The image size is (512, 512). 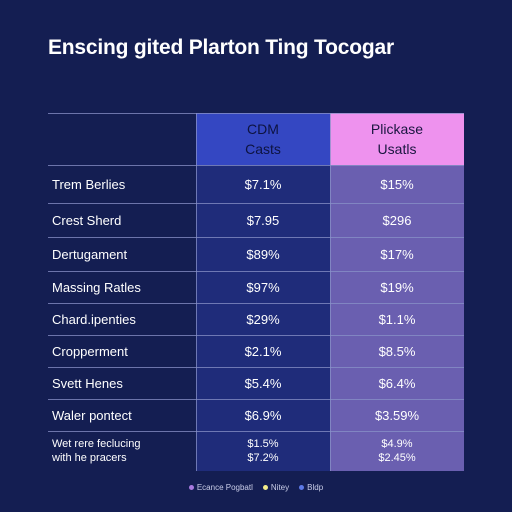 I want to click on legend-item: Bldp, so click(x=311, y=487).